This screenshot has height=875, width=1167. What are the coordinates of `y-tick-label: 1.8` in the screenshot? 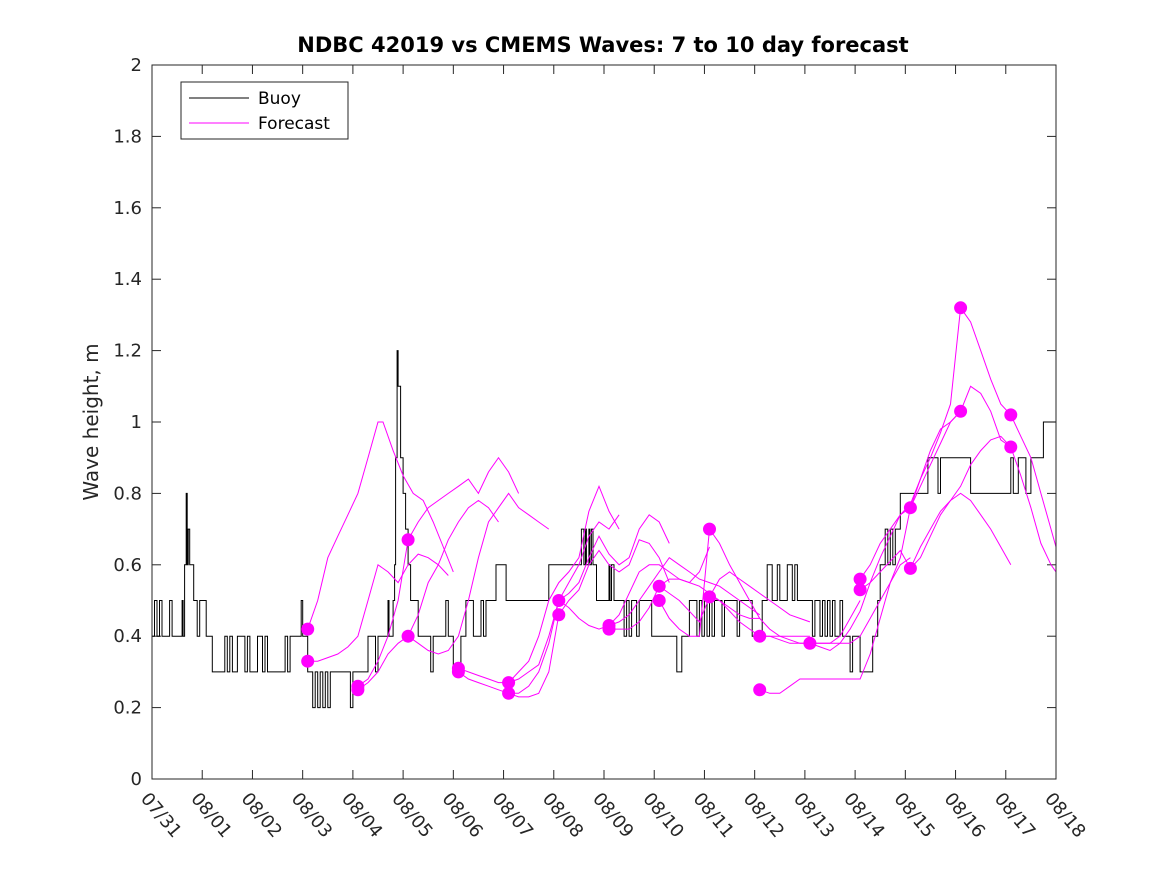 It's located at (127, 136).